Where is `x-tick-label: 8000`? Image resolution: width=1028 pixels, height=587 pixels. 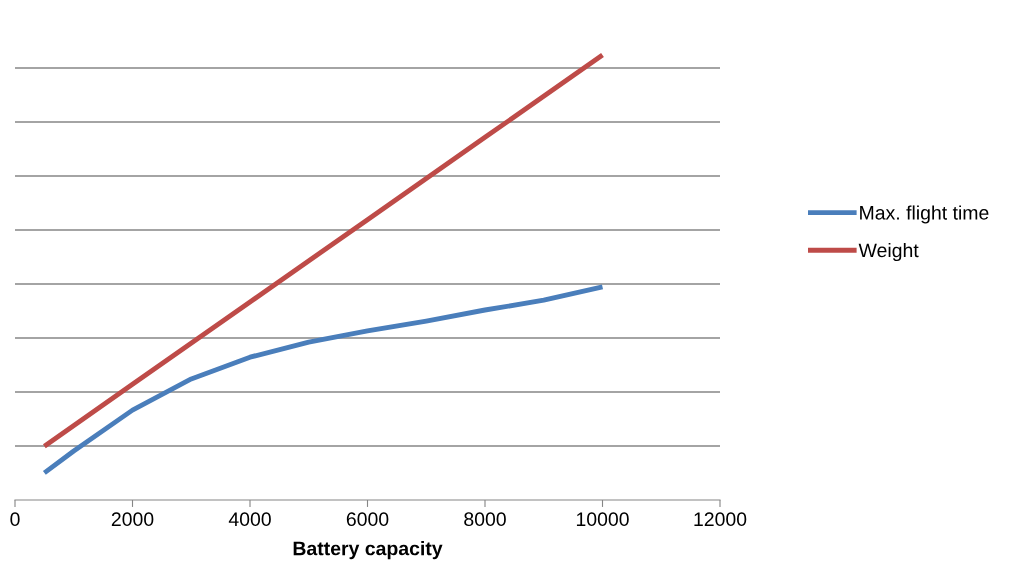
x-tick-label: 8000 is located at coordinates (485, 519).